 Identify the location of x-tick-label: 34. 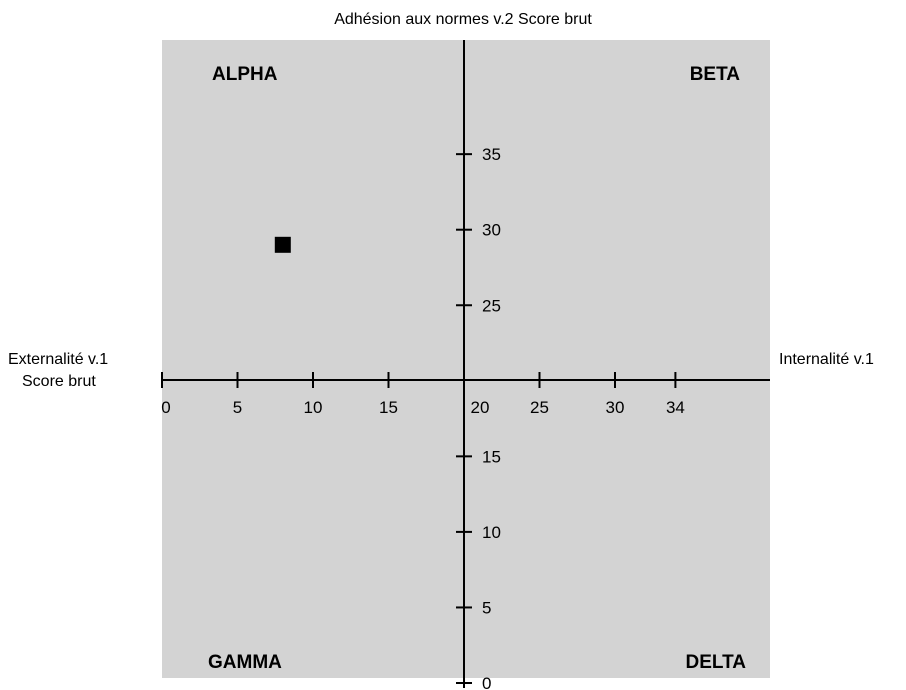
(675, 407).